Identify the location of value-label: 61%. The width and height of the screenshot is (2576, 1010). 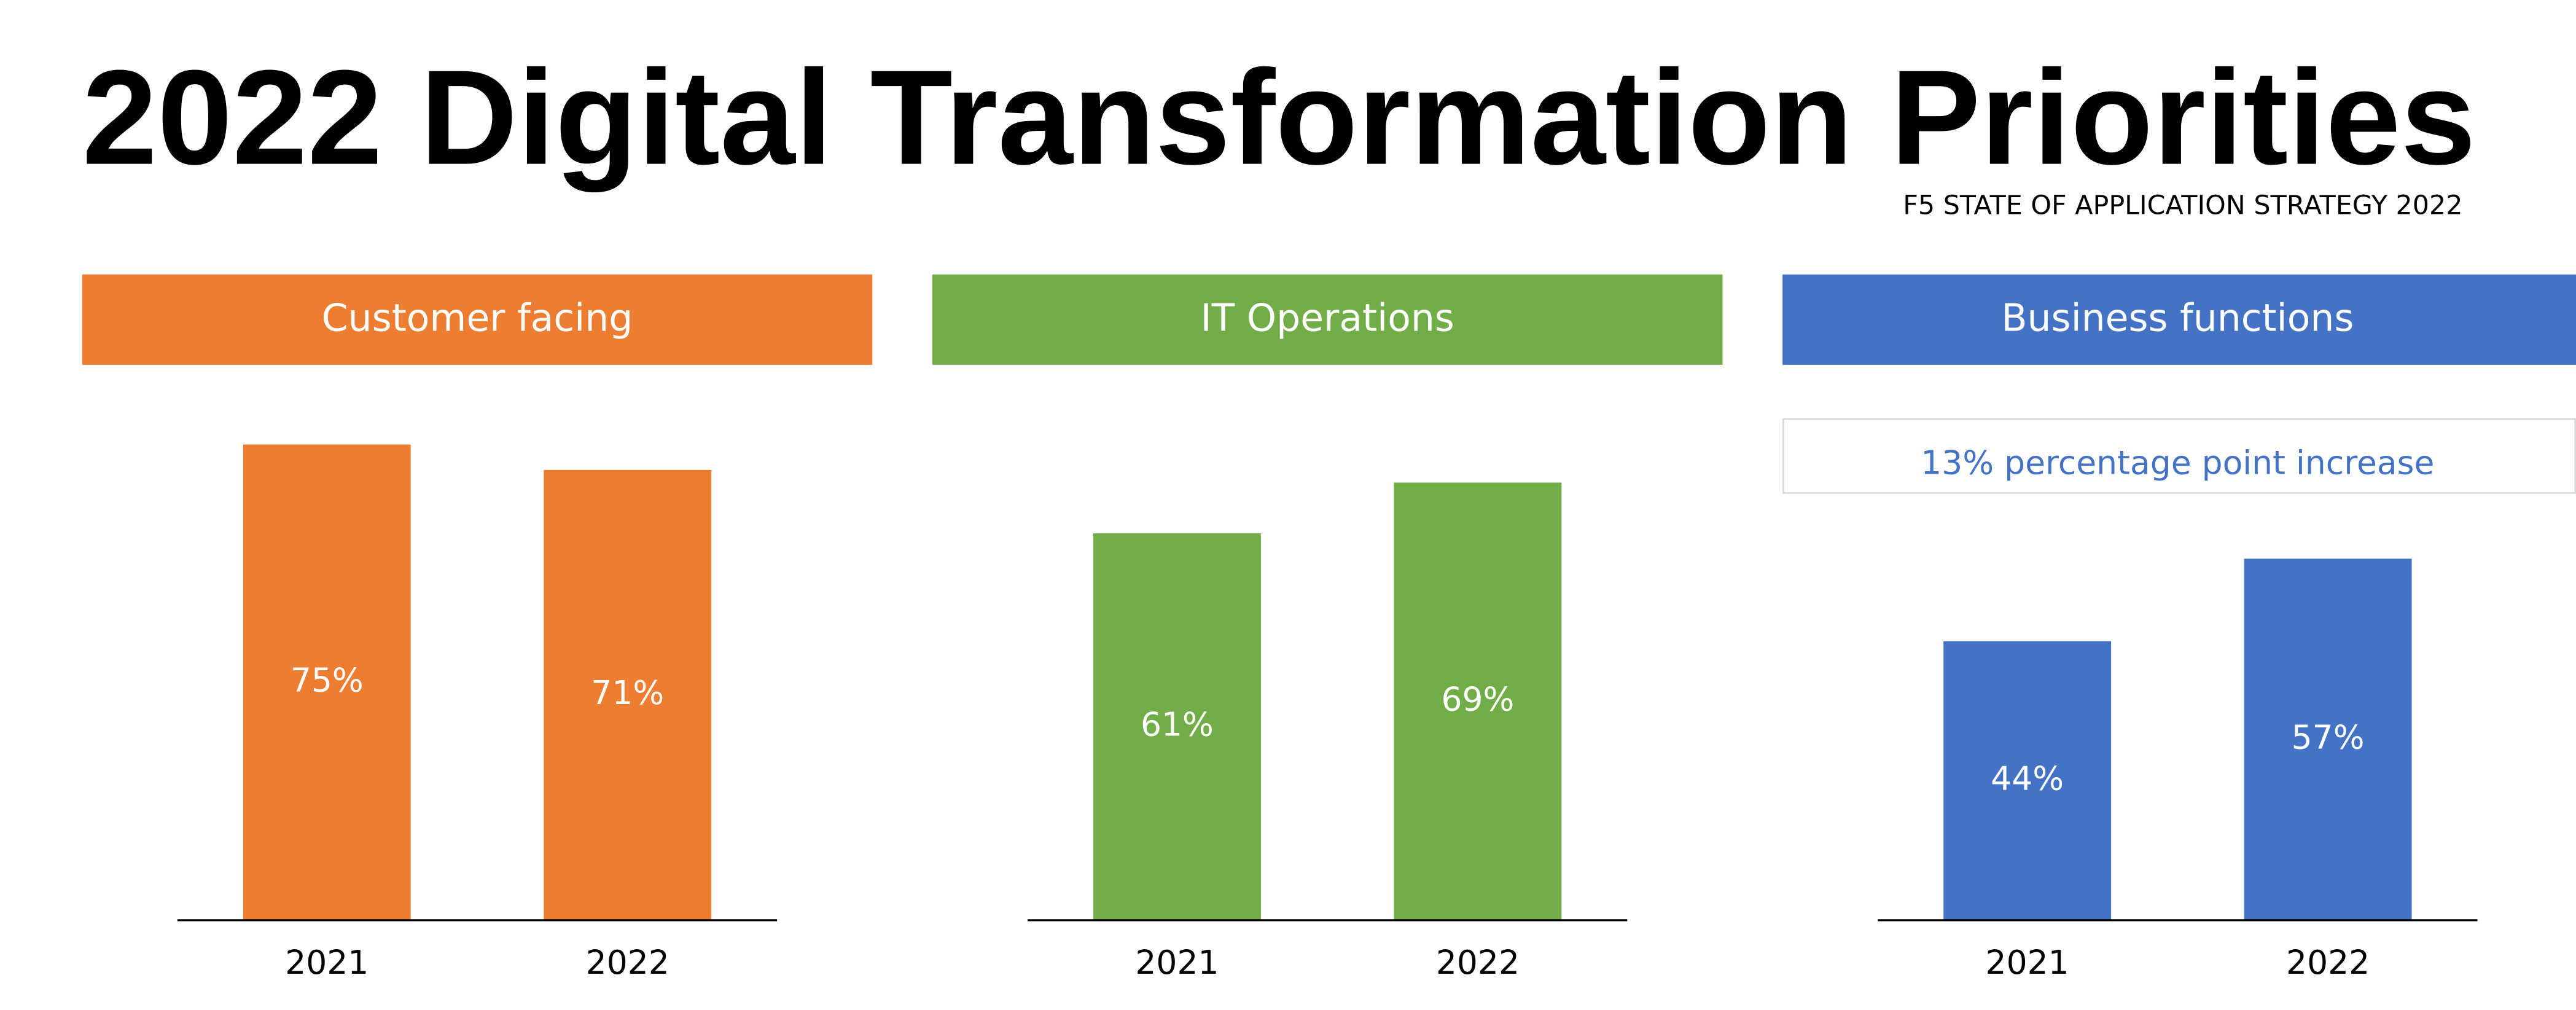
(1177, 724).